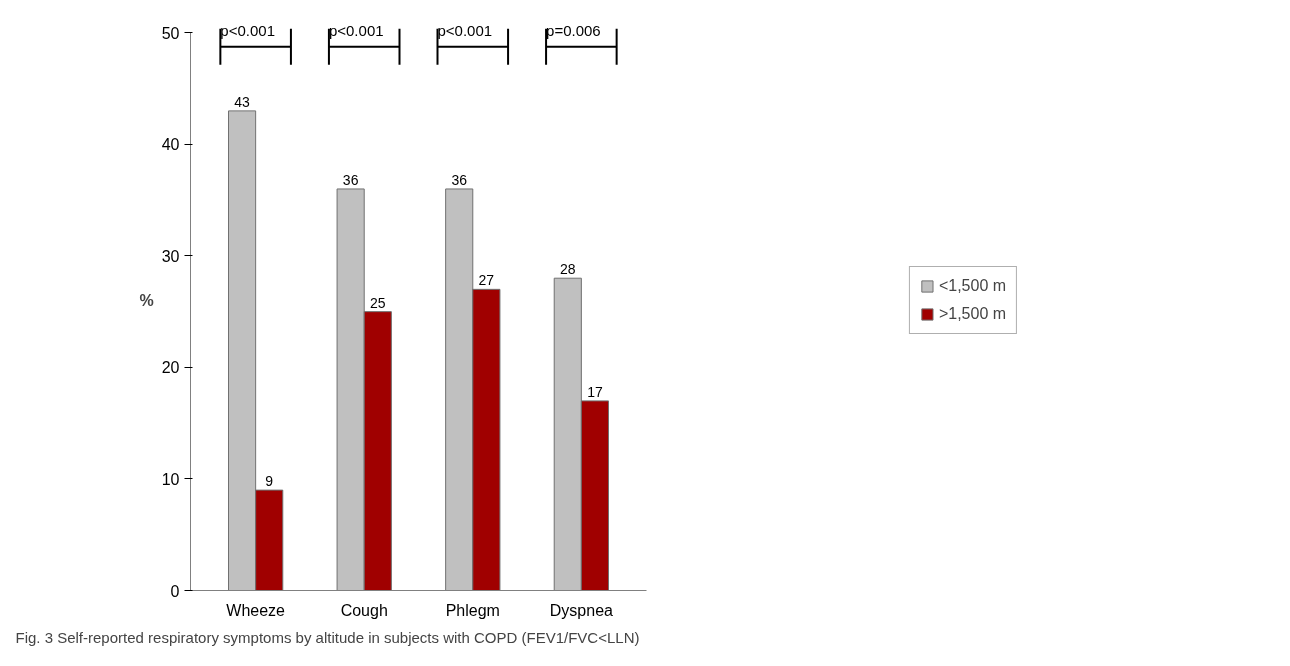  What do you see at coordinates (269, 481) in the screenshot?
I see `data-label: 9` at bounding box center [269, 481].